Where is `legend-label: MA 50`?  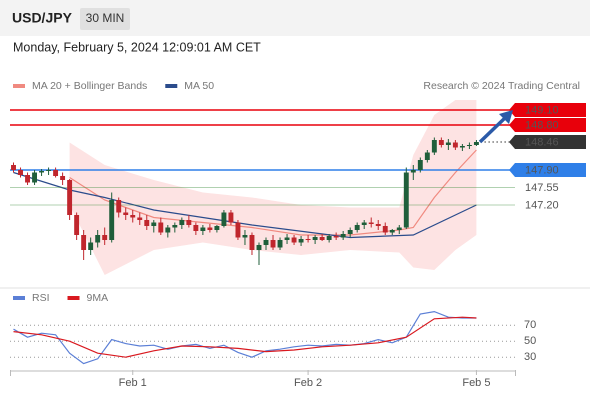
legend-label: MA 50 is located at coordinates (199, 86).